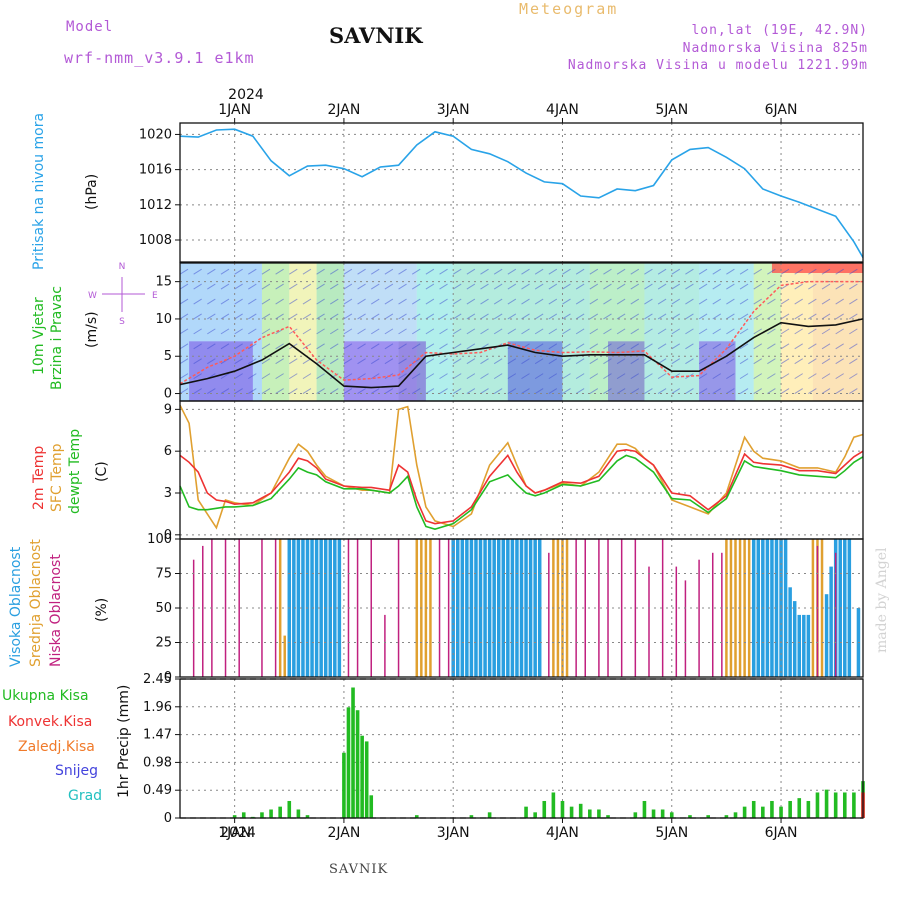 The image size is (900, 900). What do you see at coordinates (70, 471) in the screenshot?
I see `temp-ylabel: 2m Temp SFC Temp dewpt Temp (C)` at bounding box center [70, 471].